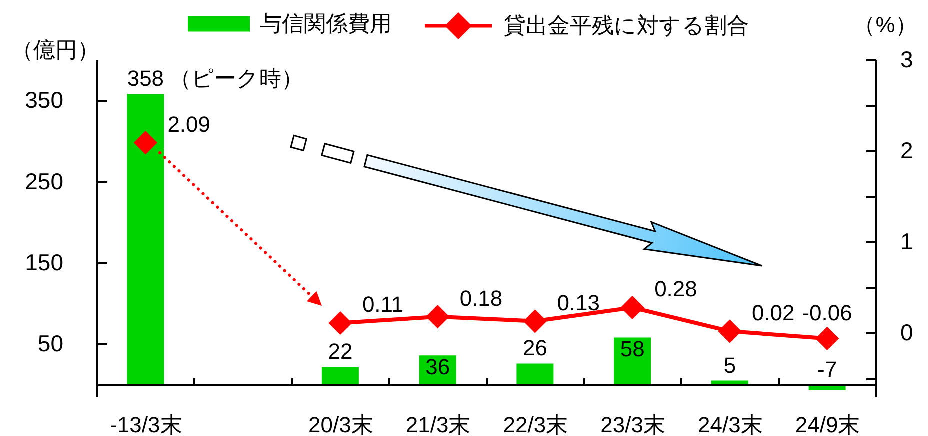 This screenshot has width=928, height=436. I want to click on annotation: （ピーク時）, so click(237, 79).